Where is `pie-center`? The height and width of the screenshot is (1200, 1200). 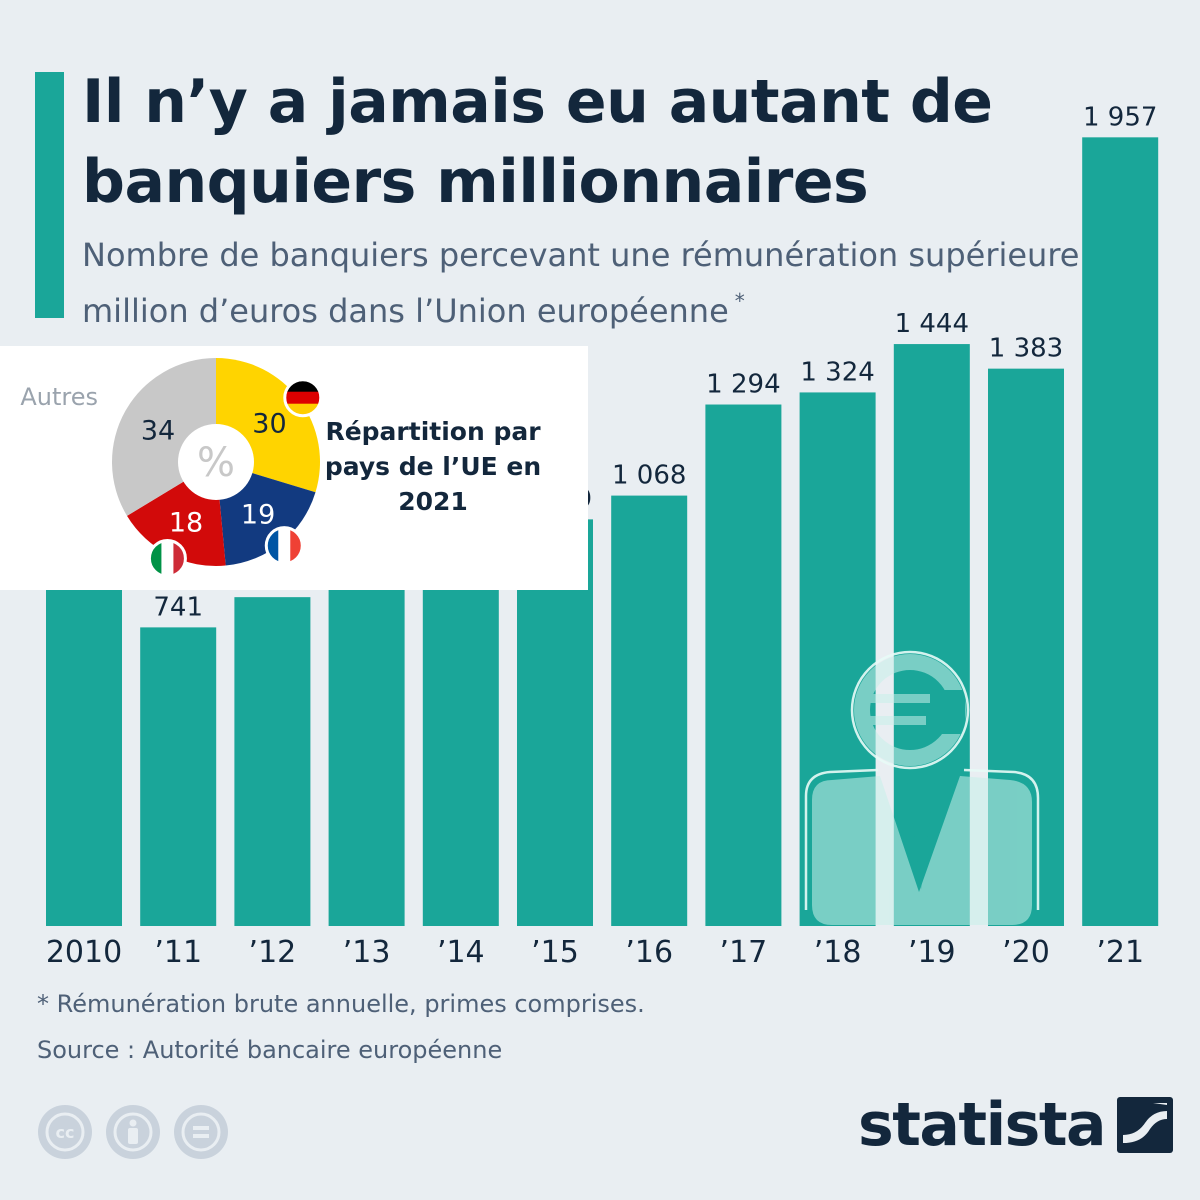
pie-center is located at coordinates (216, 462).